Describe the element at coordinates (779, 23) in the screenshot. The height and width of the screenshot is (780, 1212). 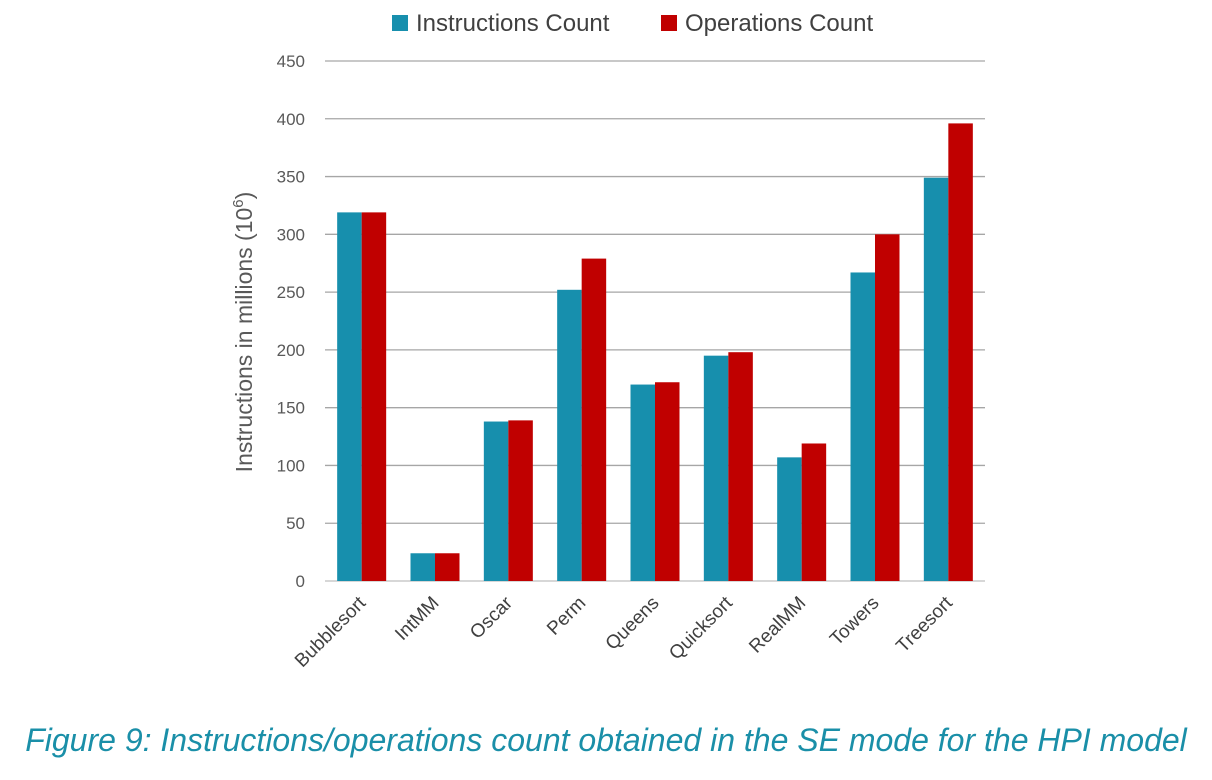
I see `legend-label: Operations Count` at that location.